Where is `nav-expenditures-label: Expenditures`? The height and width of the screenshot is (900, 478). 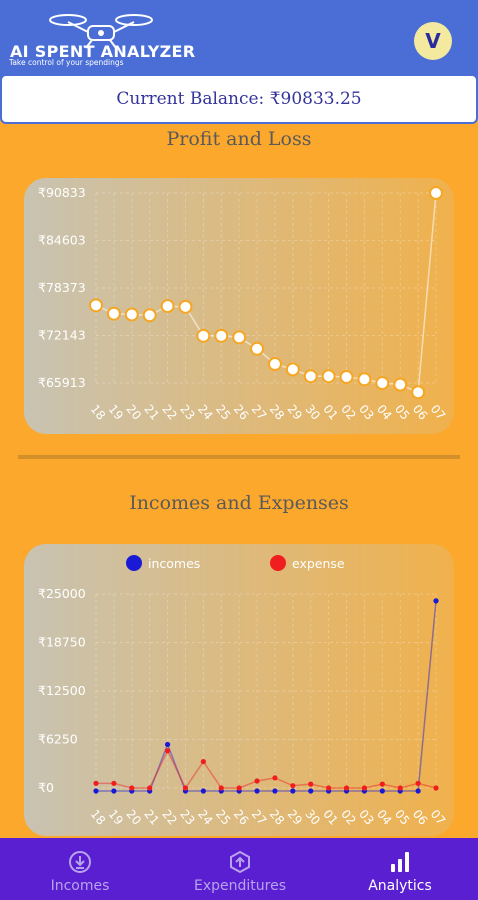 nav-expenditures-label: Expenditures is located at coordinates (240, 886).